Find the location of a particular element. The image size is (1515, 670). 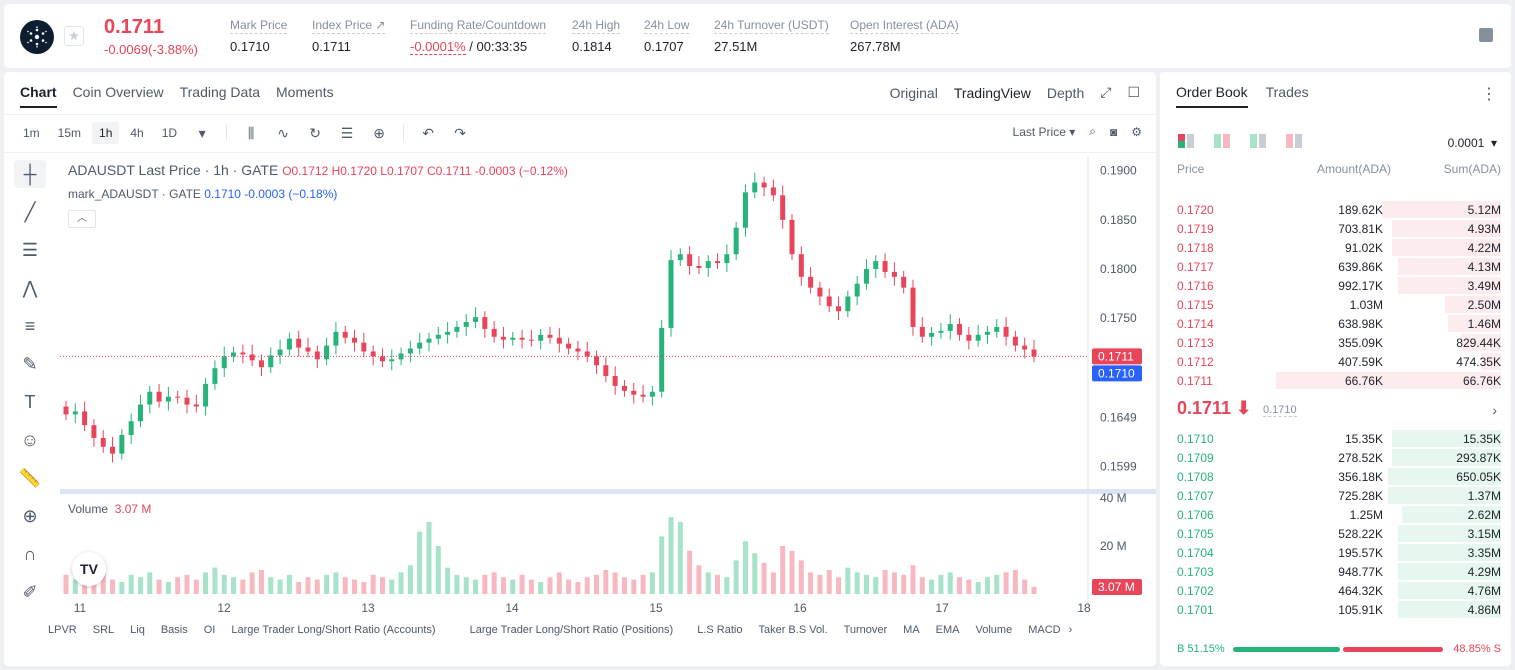

stat-index-price: Index Price ↗ 0.1711 is located at coordinates (349, 36).